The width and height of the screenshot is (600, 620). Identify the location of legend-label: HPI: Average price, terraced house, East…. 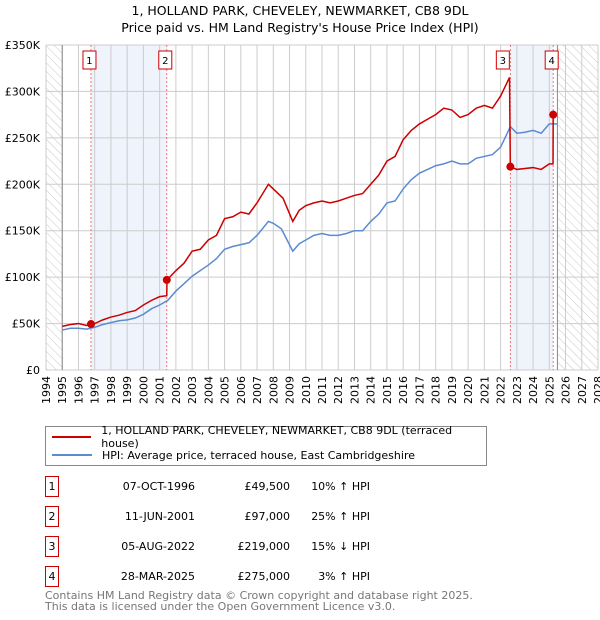
(258, 455).